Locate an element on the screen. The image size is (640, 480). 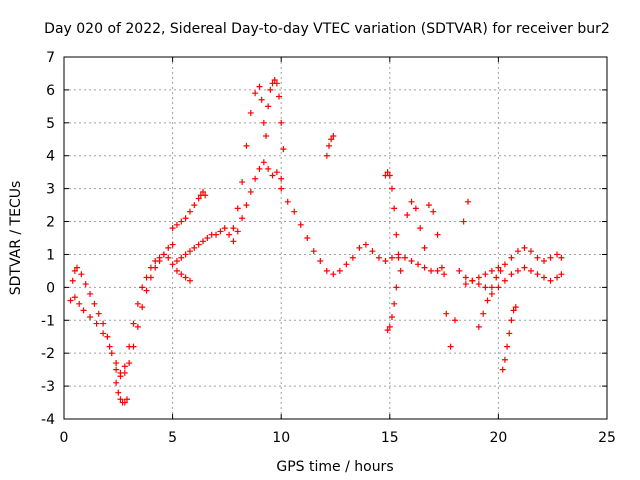
x-tick-label: 10 is located at coordinates (281, 438).